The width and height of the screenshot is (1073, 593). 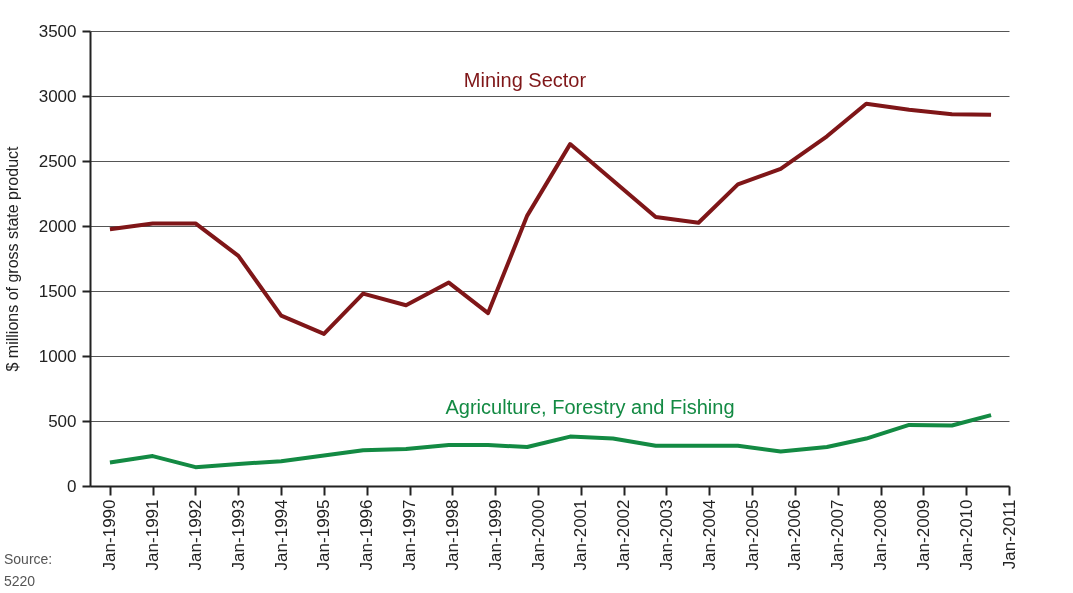 What do you see at coordinates (666, 535) in the screenshot?
I see `x-tick-label: Jan-2003` at bounding box center [666, 535].